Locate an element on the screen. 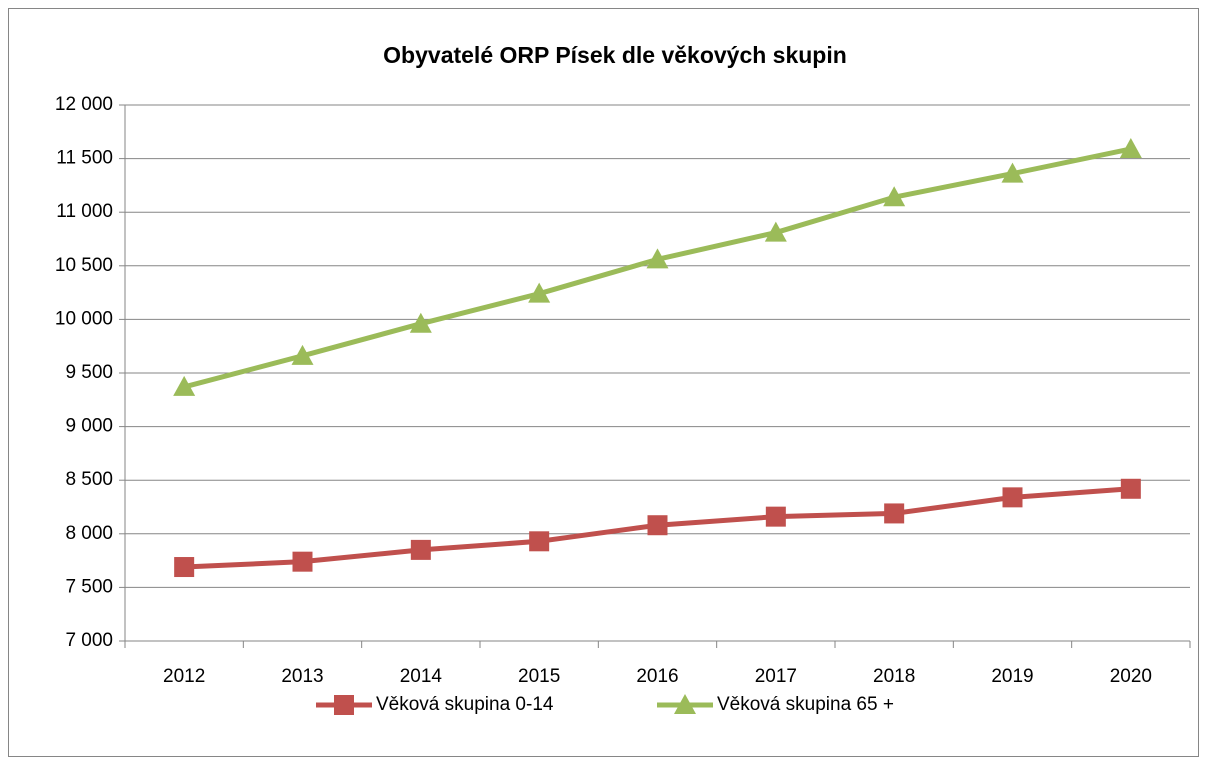  y-tick-label: 10 000 is located at coordinates (84, 318).